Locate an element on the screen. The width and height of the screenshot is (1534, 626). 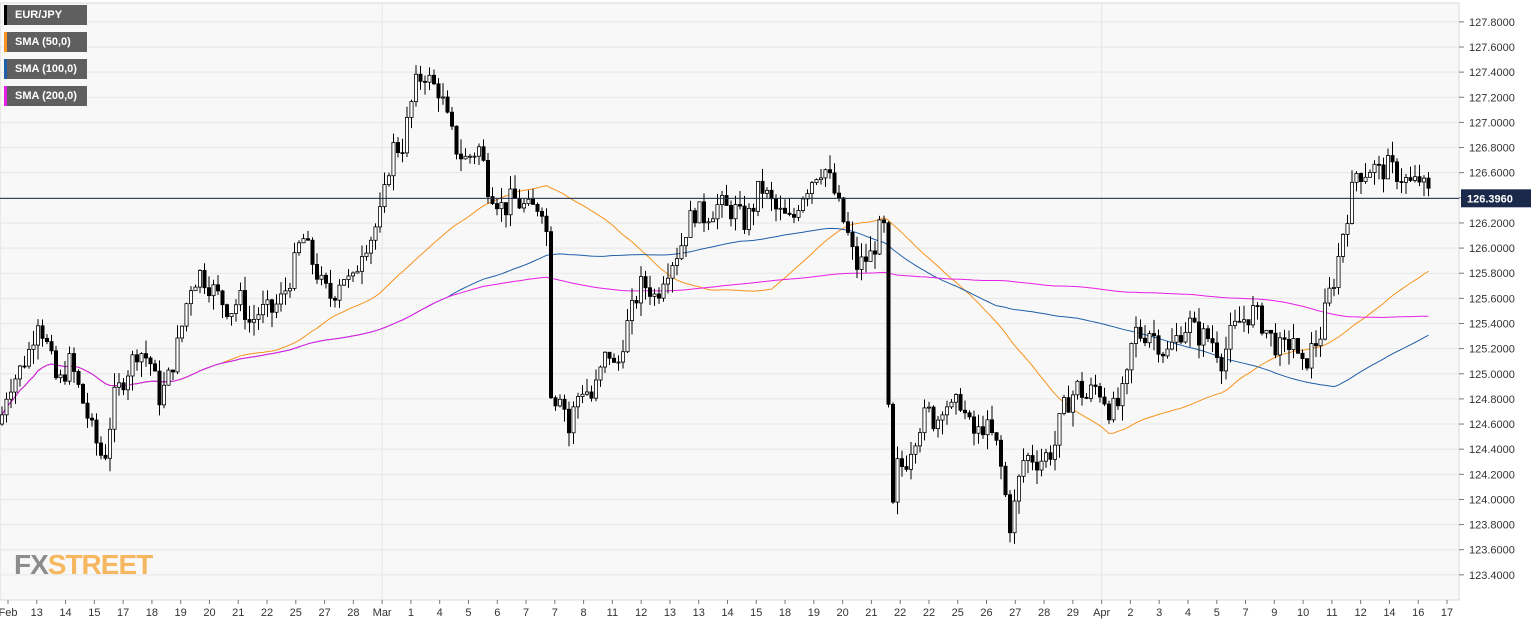
x-tick-label: 6 is located at coordinates (497, 613).